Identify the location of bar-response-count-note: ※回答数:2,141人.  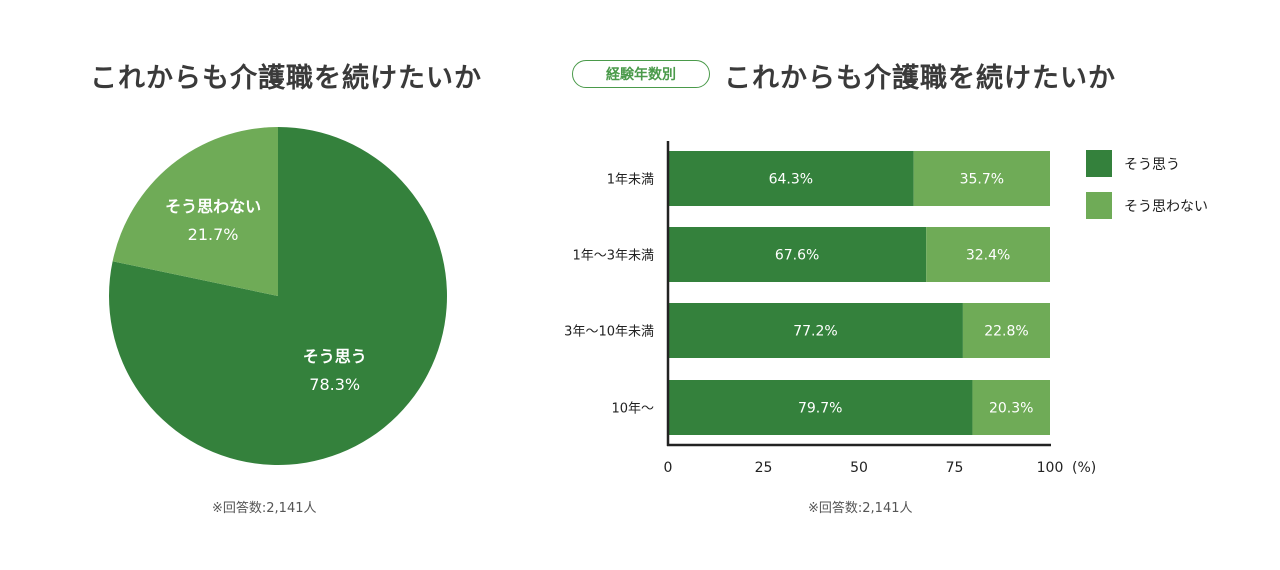
(860, 508).